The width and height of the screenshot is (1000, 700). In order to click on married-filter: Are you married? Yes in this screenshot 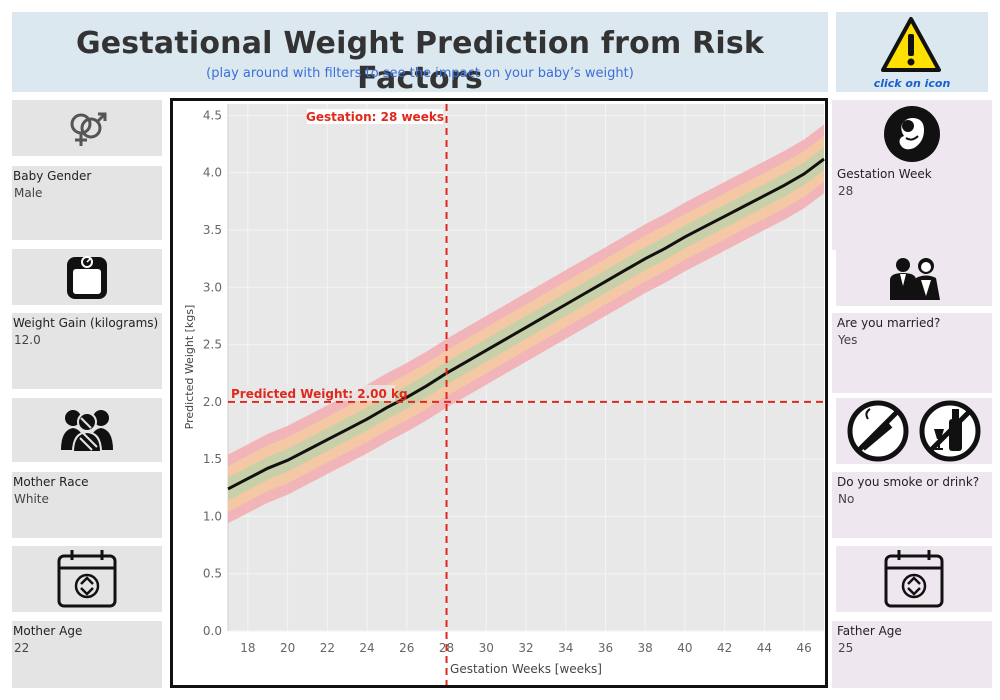, I will do `click(912, 353)`.